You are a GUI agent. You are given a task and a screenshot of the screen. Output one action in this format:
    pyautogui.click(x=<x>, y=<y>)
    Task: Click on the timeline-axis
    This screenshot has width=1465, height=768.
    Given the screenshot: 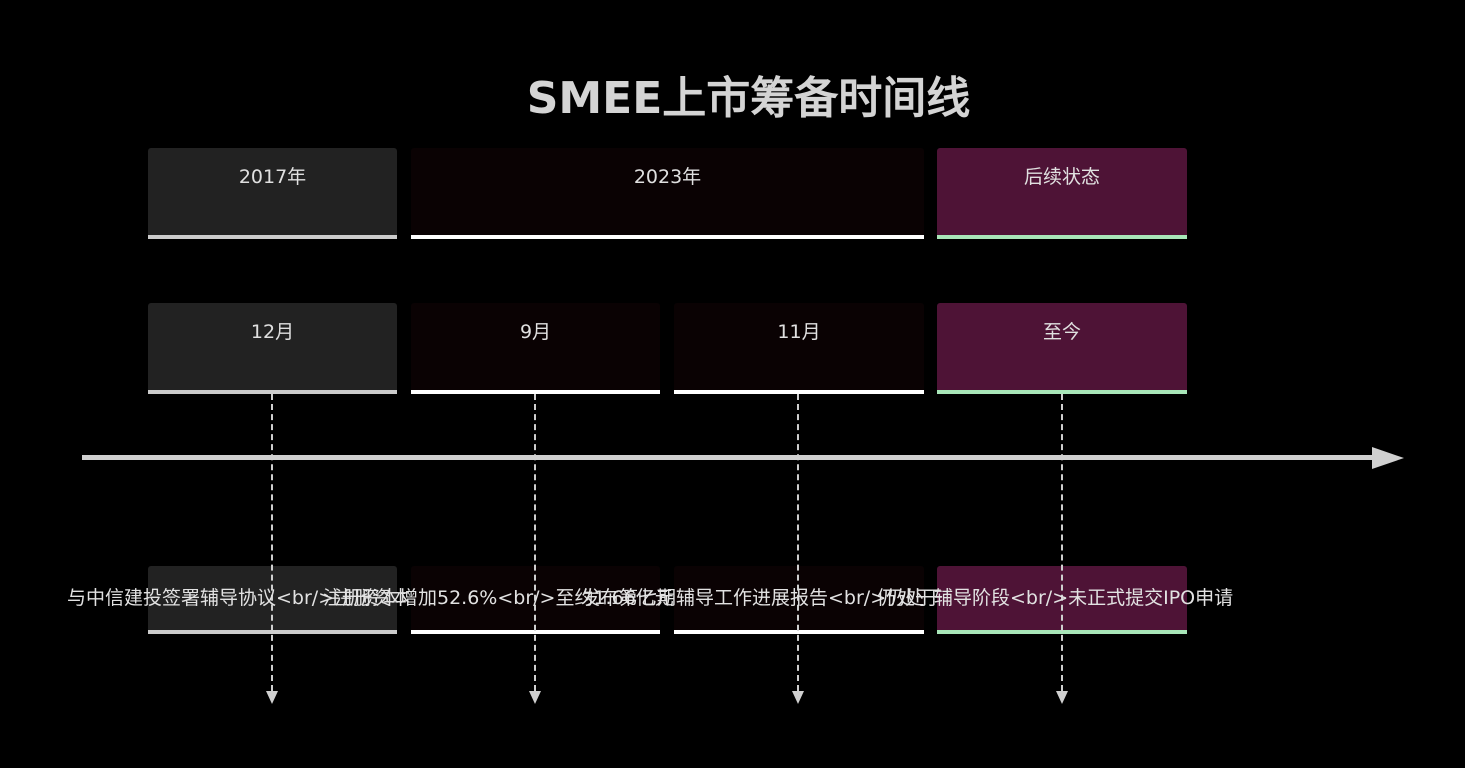 What is the action you would take?
    pyautogui.click(x=728, y=457)
    